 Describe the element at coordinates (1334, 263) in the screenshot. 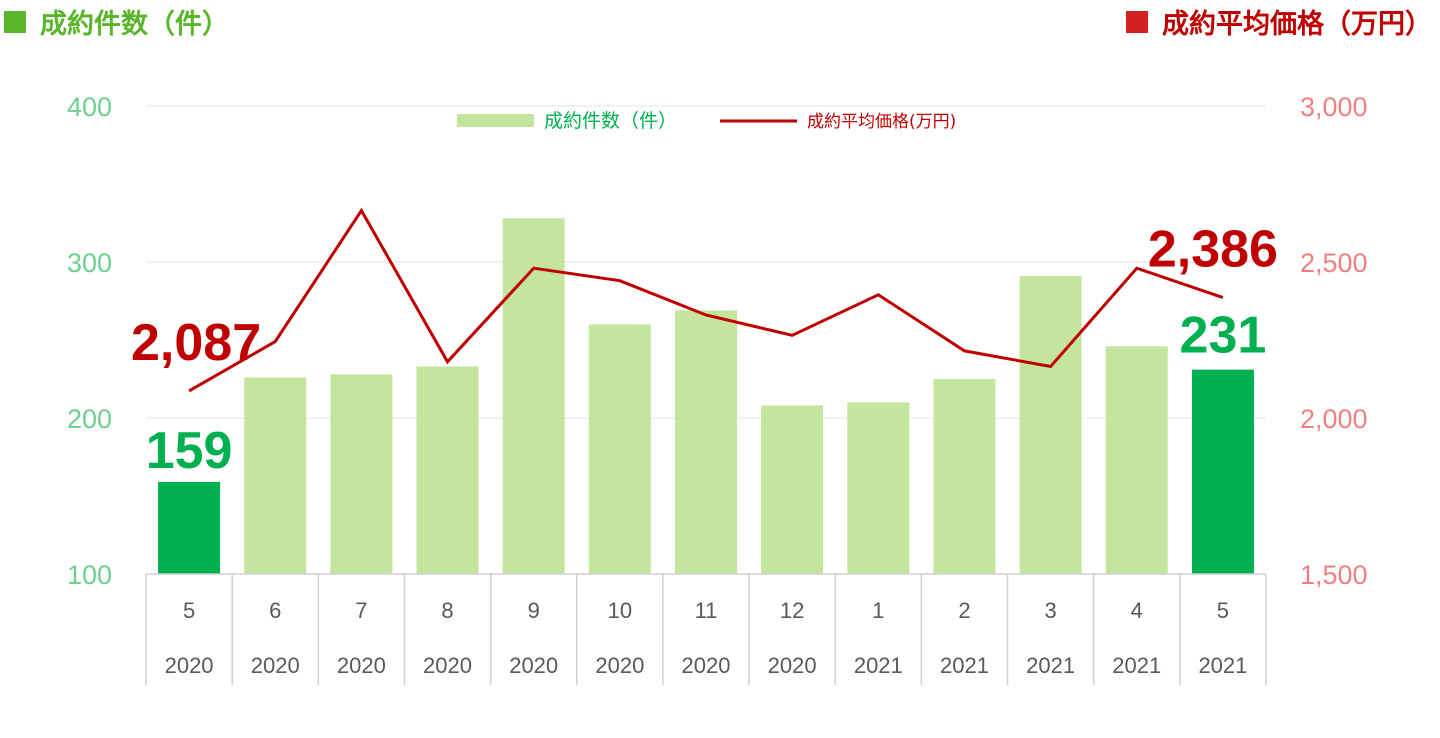

I see `right-tick-label: 2,500` at that location.